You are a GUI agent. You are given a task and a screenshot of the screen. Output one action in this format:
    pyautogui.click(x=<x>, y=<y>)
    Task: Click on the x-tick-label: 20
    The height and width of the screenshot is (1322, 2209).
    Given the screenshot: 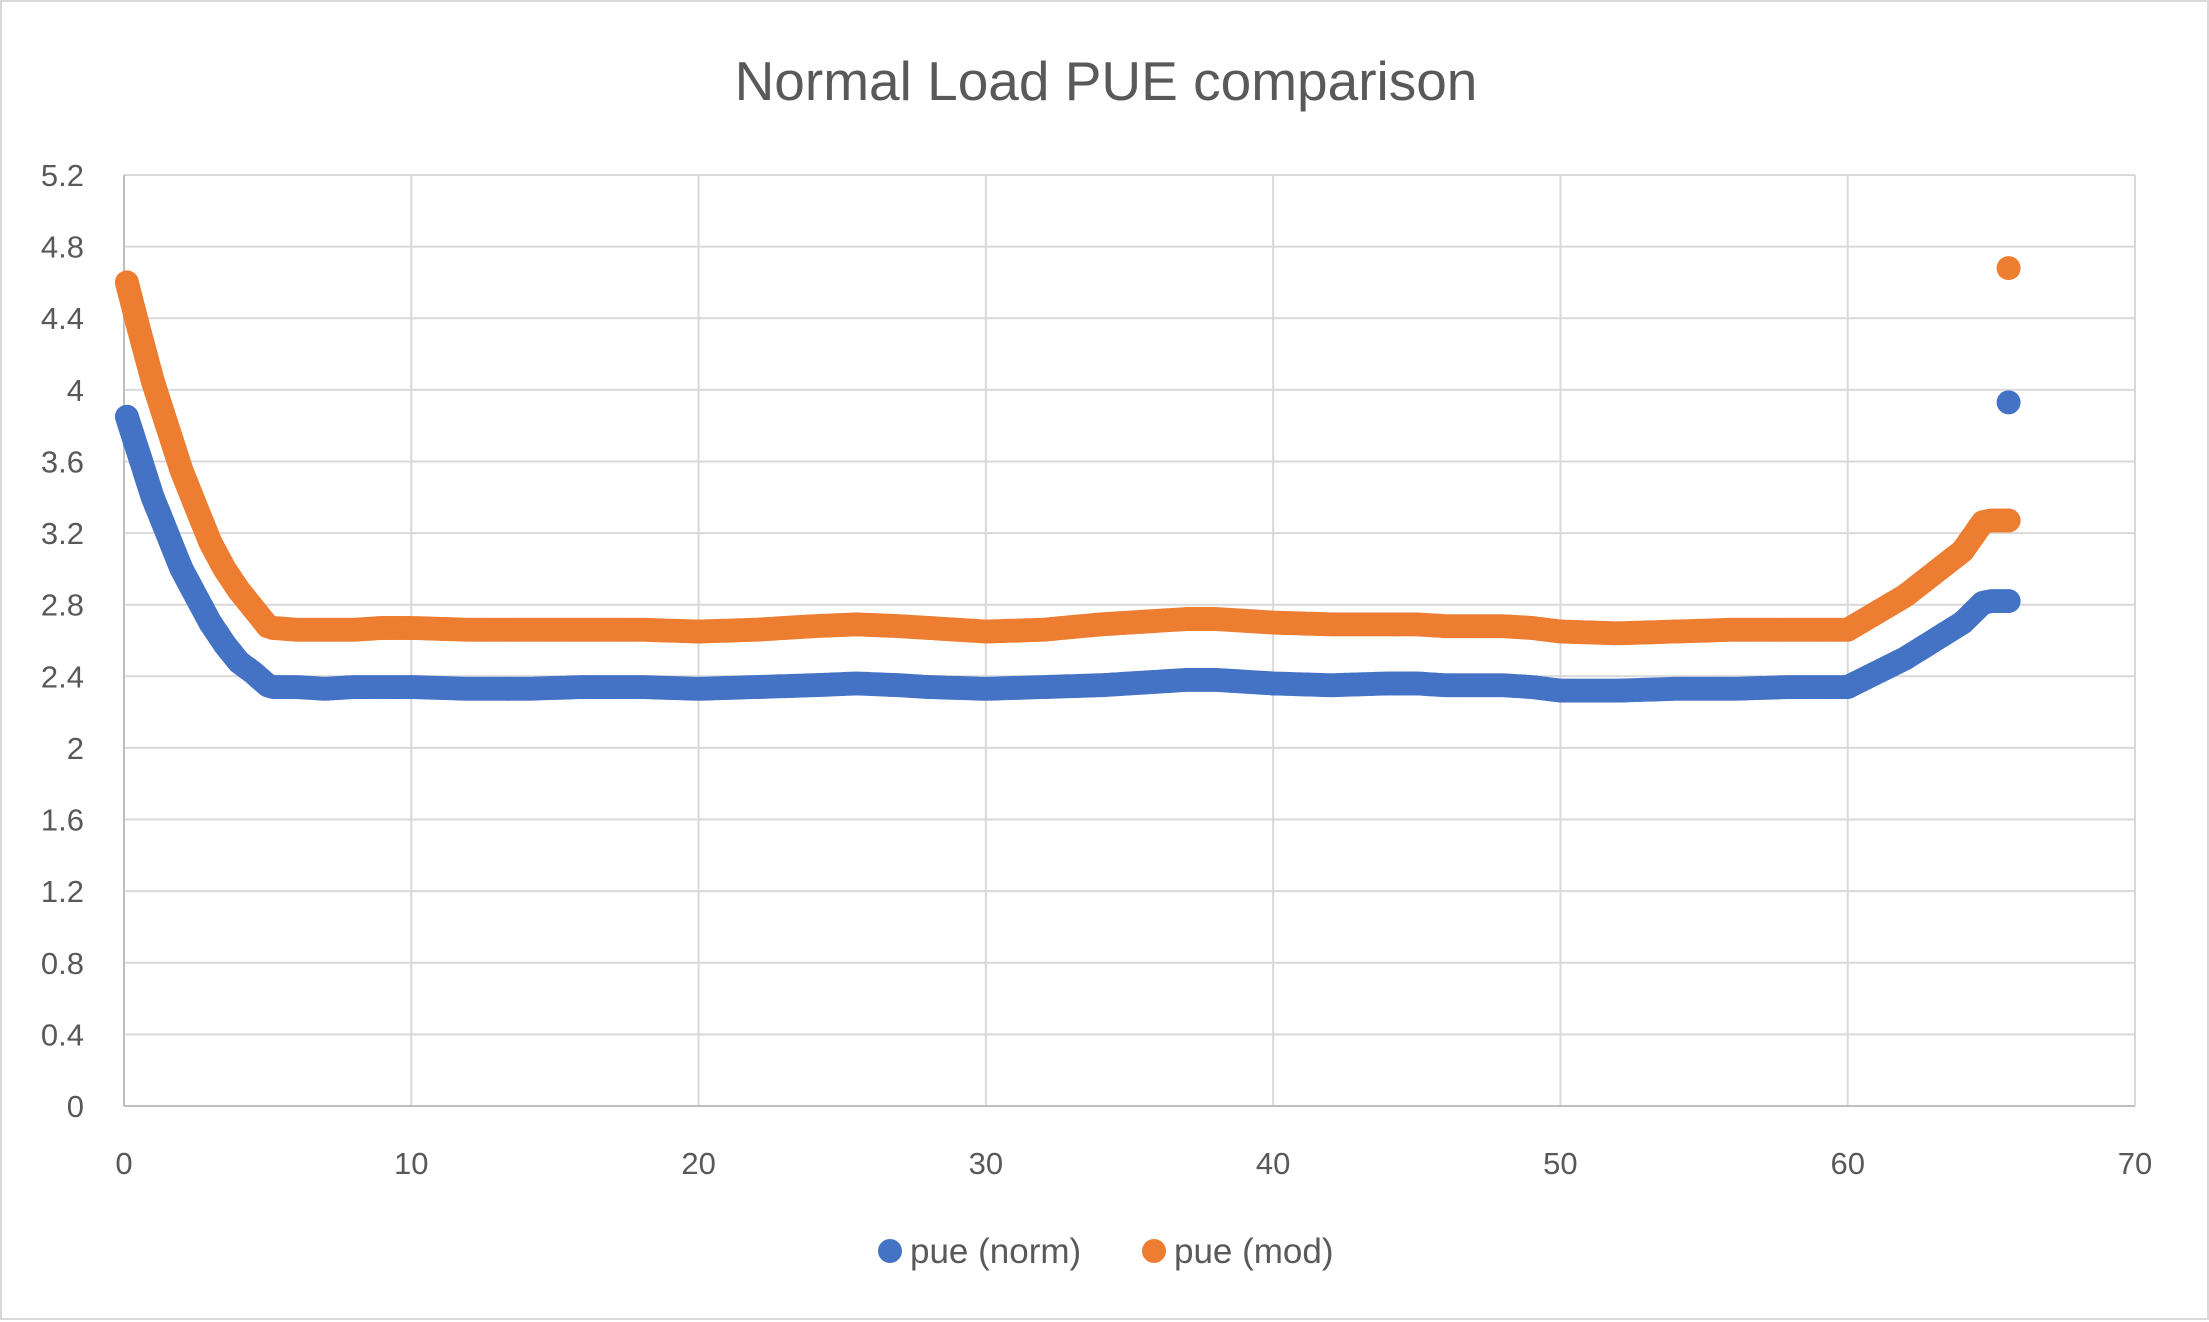 What is the action you would take?
    pyautogui.click(x=698, y=1163)
    